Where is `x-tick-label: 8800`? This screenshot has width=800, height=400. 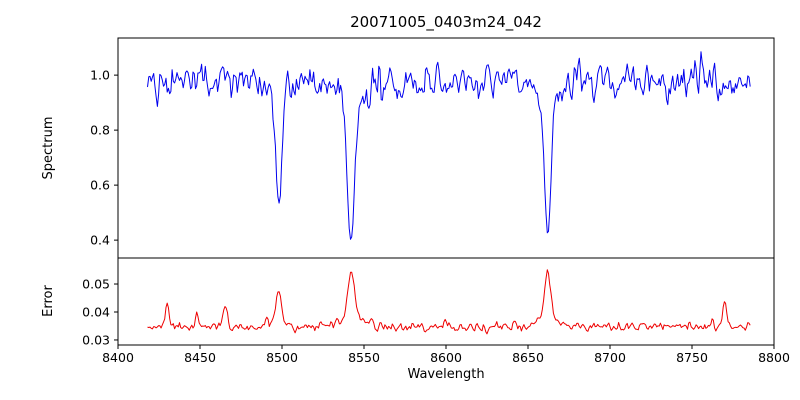
x-tick-label: 8800 is located at coordinates (774, 357).